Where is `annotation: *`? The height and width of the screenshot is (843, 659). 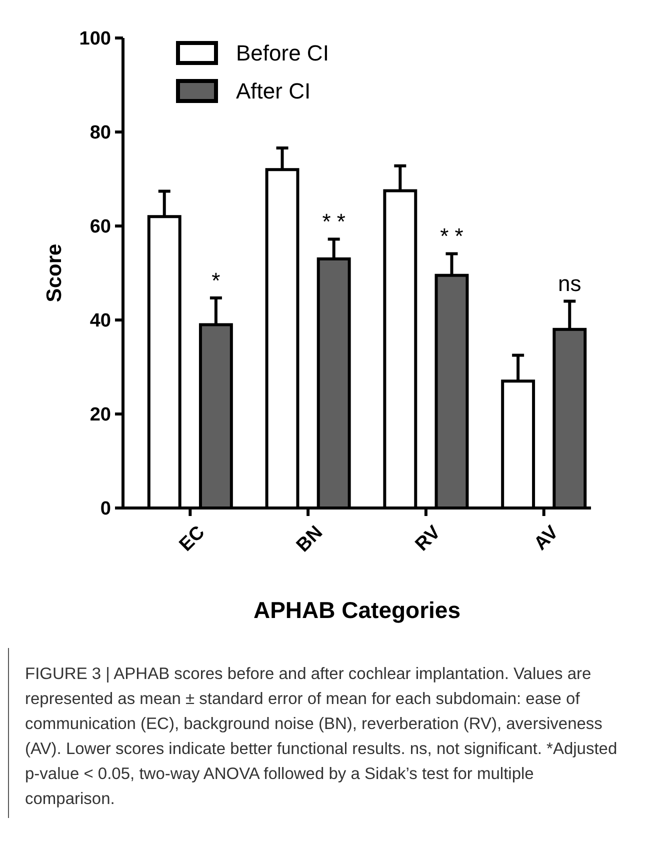 annotation: * is located at coordinates (216, 280).